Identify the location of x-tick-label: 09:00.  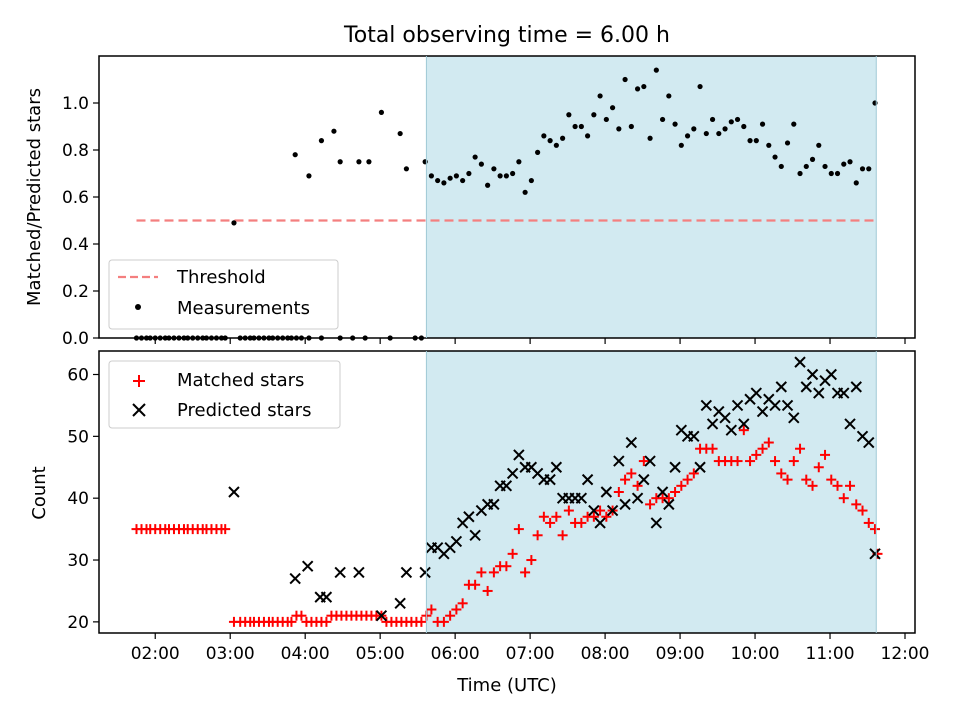
(680, 654).